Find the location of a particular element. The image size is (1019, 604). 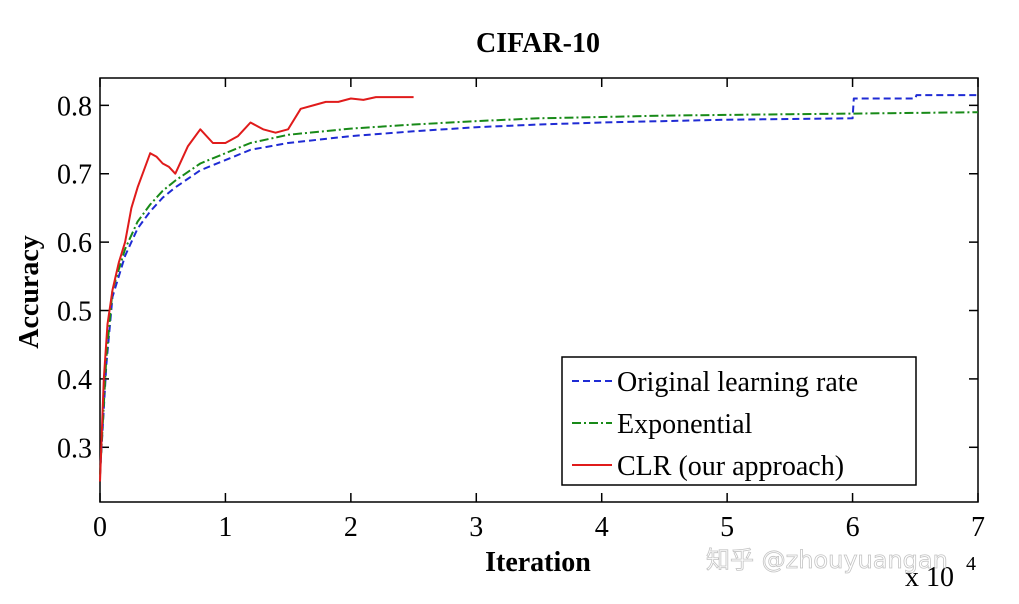

y-tick-label: 0.8 is located at coordinates (74, 106).